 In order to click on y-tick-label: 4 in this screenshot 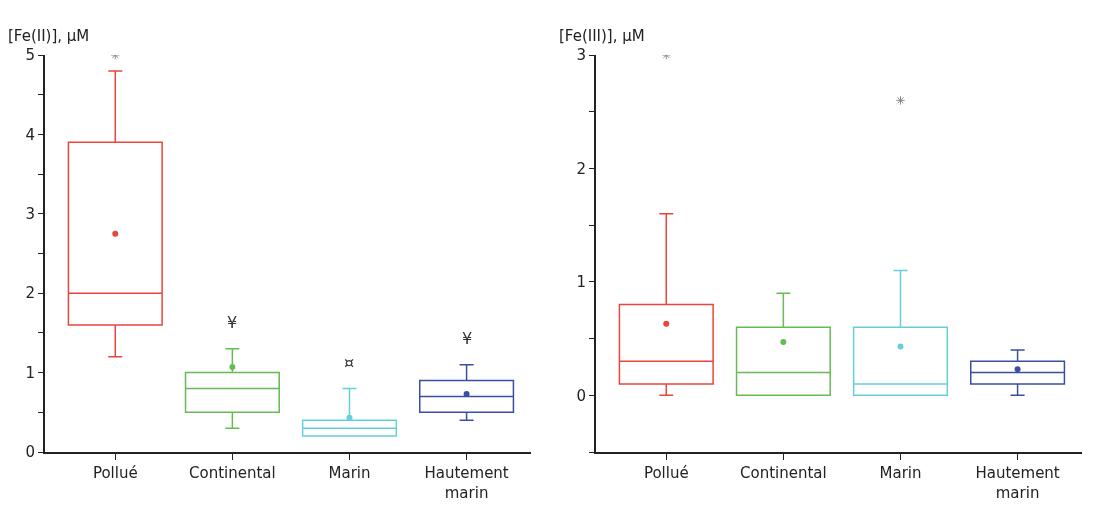, I will do `click(30, 134)`.